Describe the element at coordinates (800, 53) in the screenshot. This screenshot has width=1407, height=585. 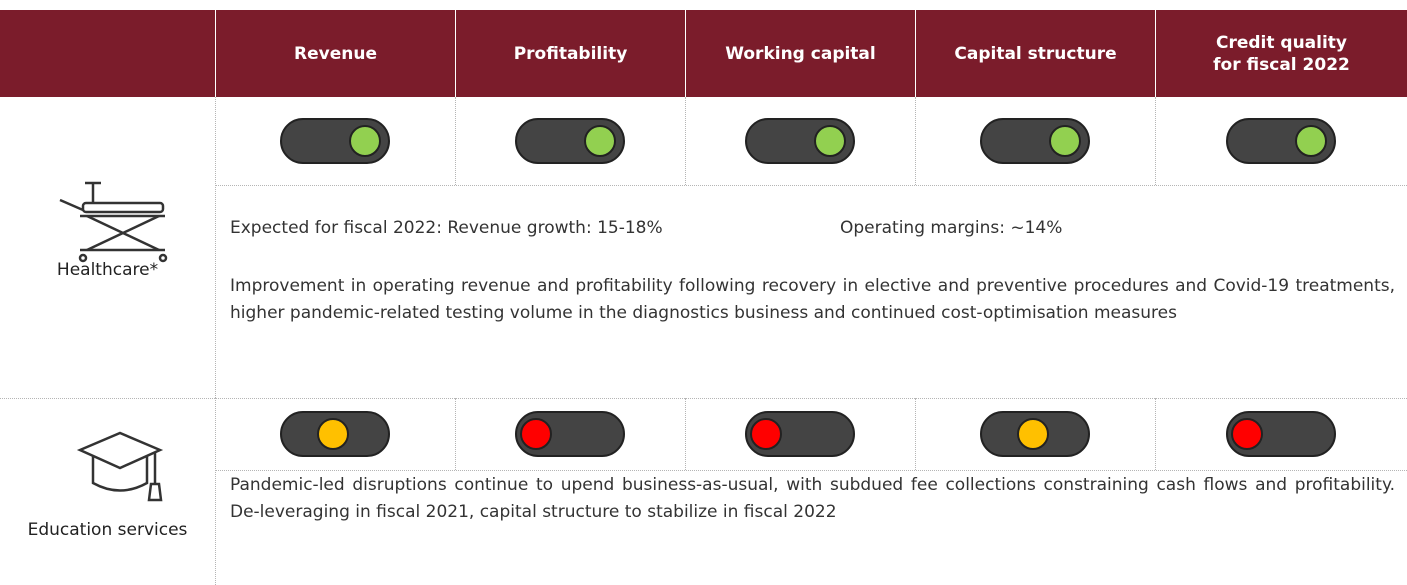
I see `column-header: Working capital` at that location.